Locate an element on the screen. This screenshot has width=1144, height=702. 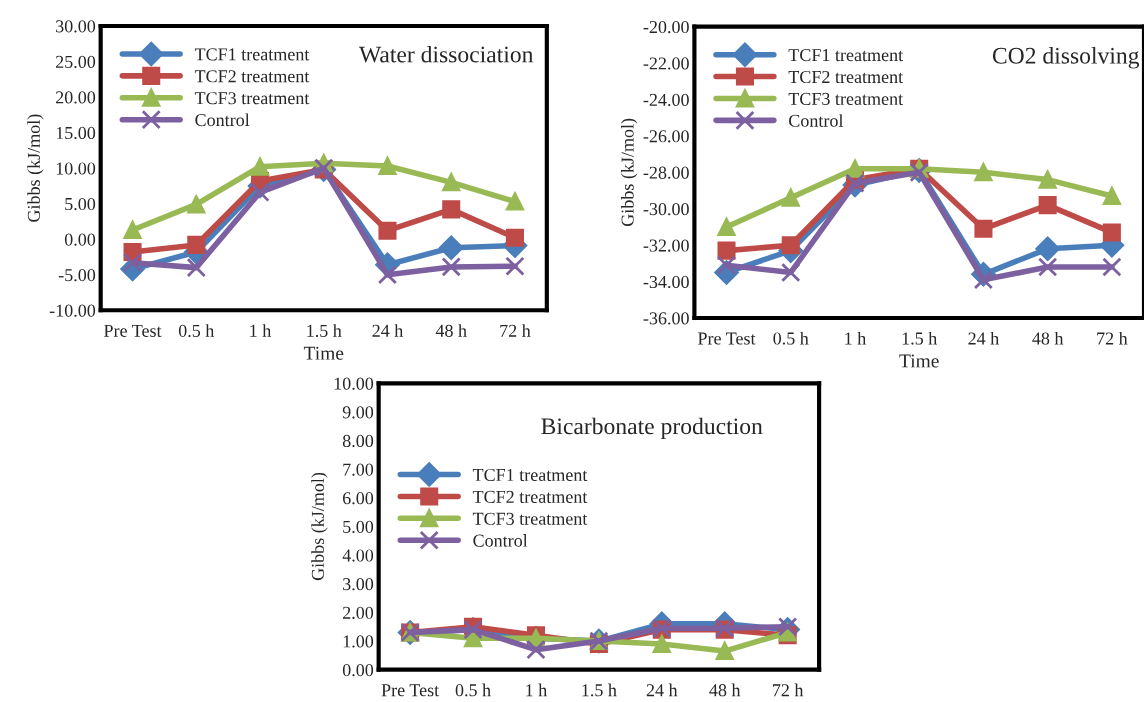
y-tick-label: 9.00 is located at coordinates (358, 412).